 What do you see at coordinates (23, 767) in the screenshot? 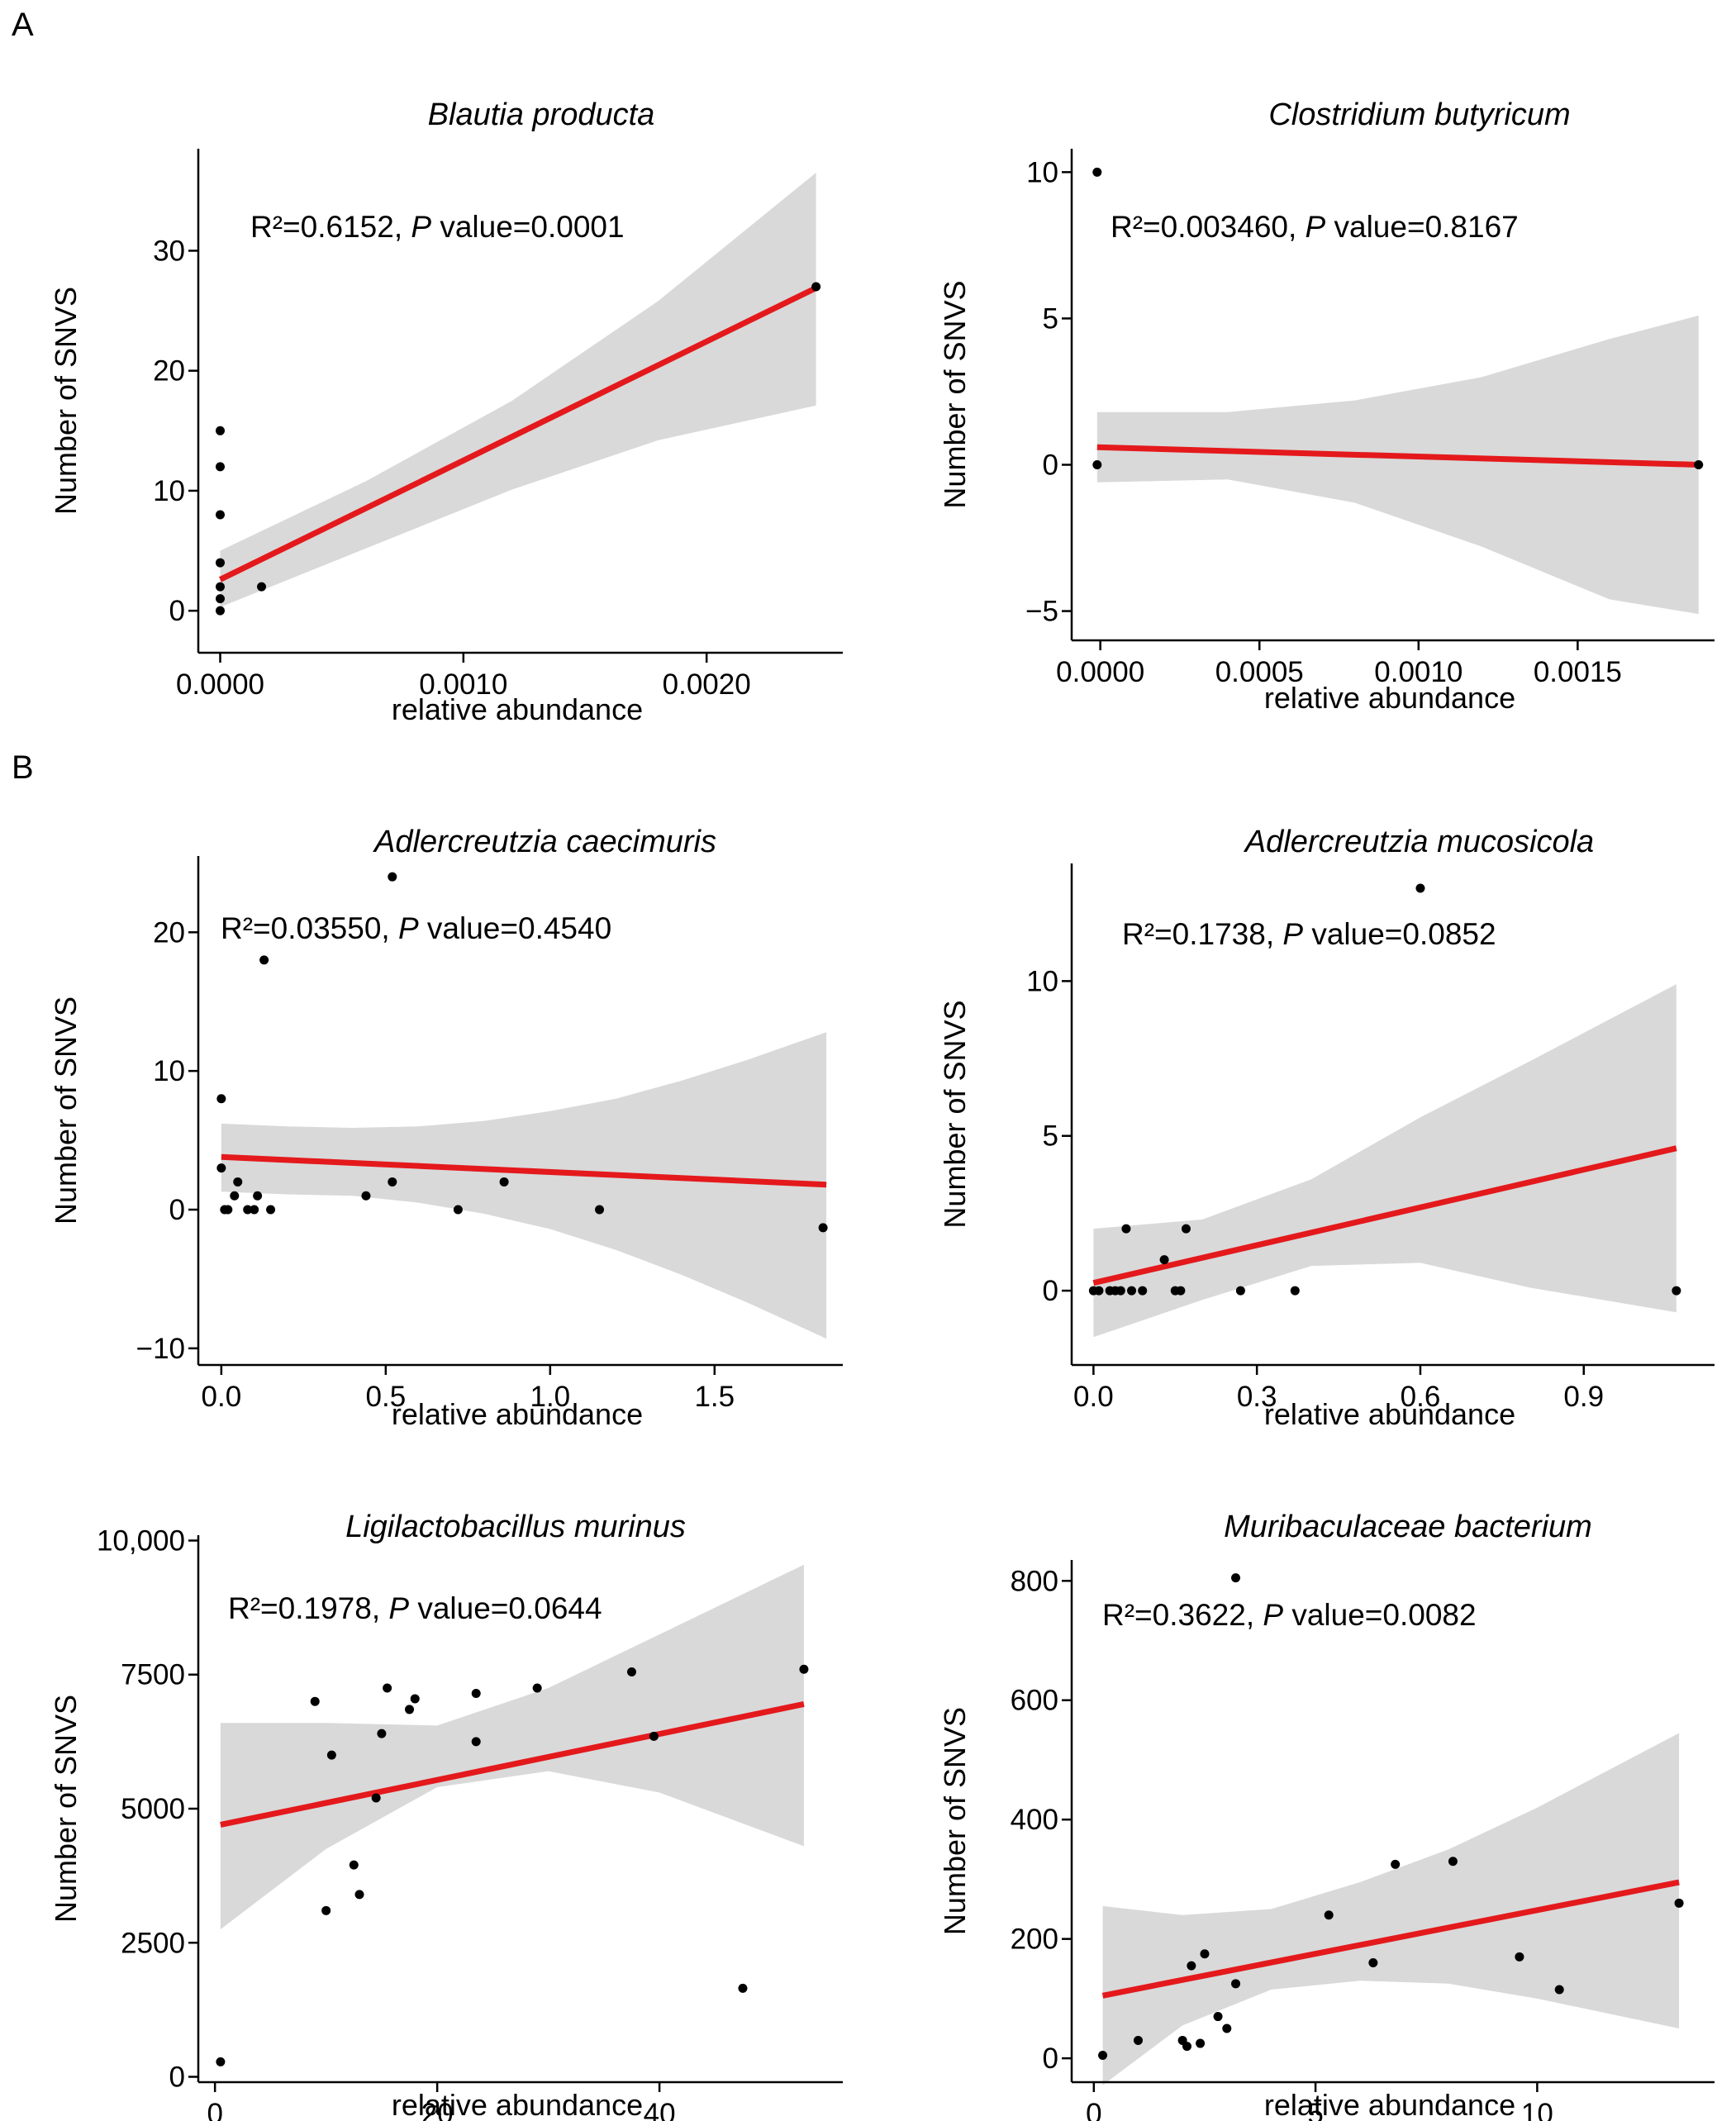
I see `panel-label-b: B` at bounding box center [23, 767].